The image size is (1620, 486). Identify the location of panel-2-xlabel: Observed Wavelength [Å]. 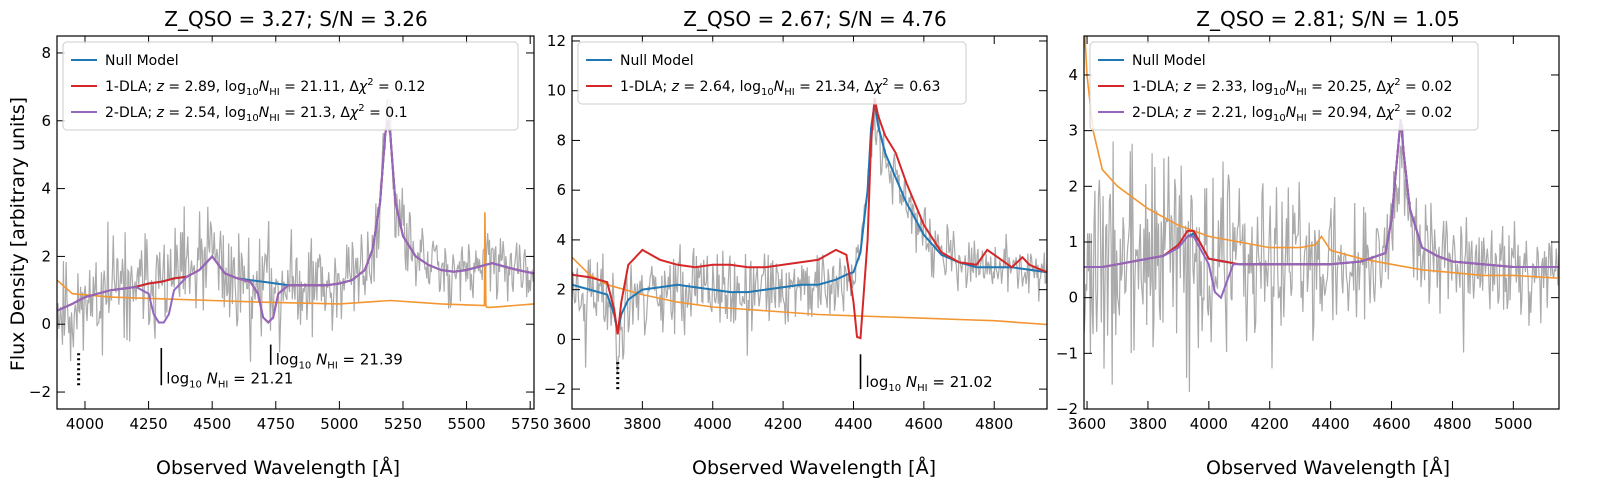
(814, 467).